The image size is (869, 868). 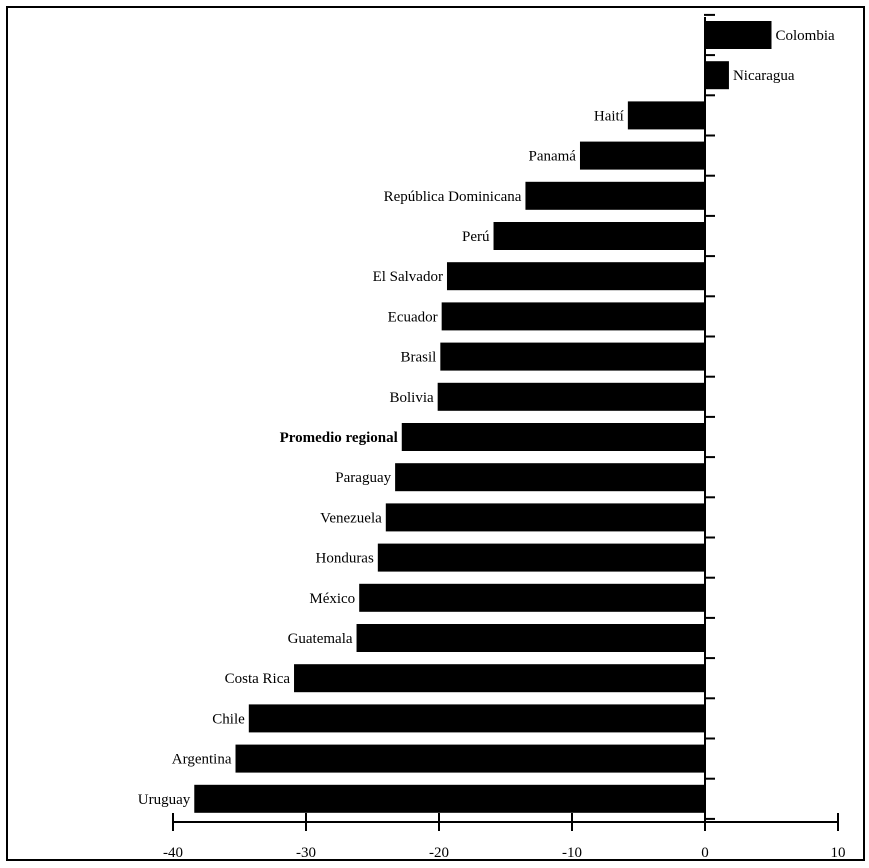 What do you see at coordinates (408, 277) in the screenshot?
I see `category-label-el-salvador: El Salvador` at bounding box center [408, 277].